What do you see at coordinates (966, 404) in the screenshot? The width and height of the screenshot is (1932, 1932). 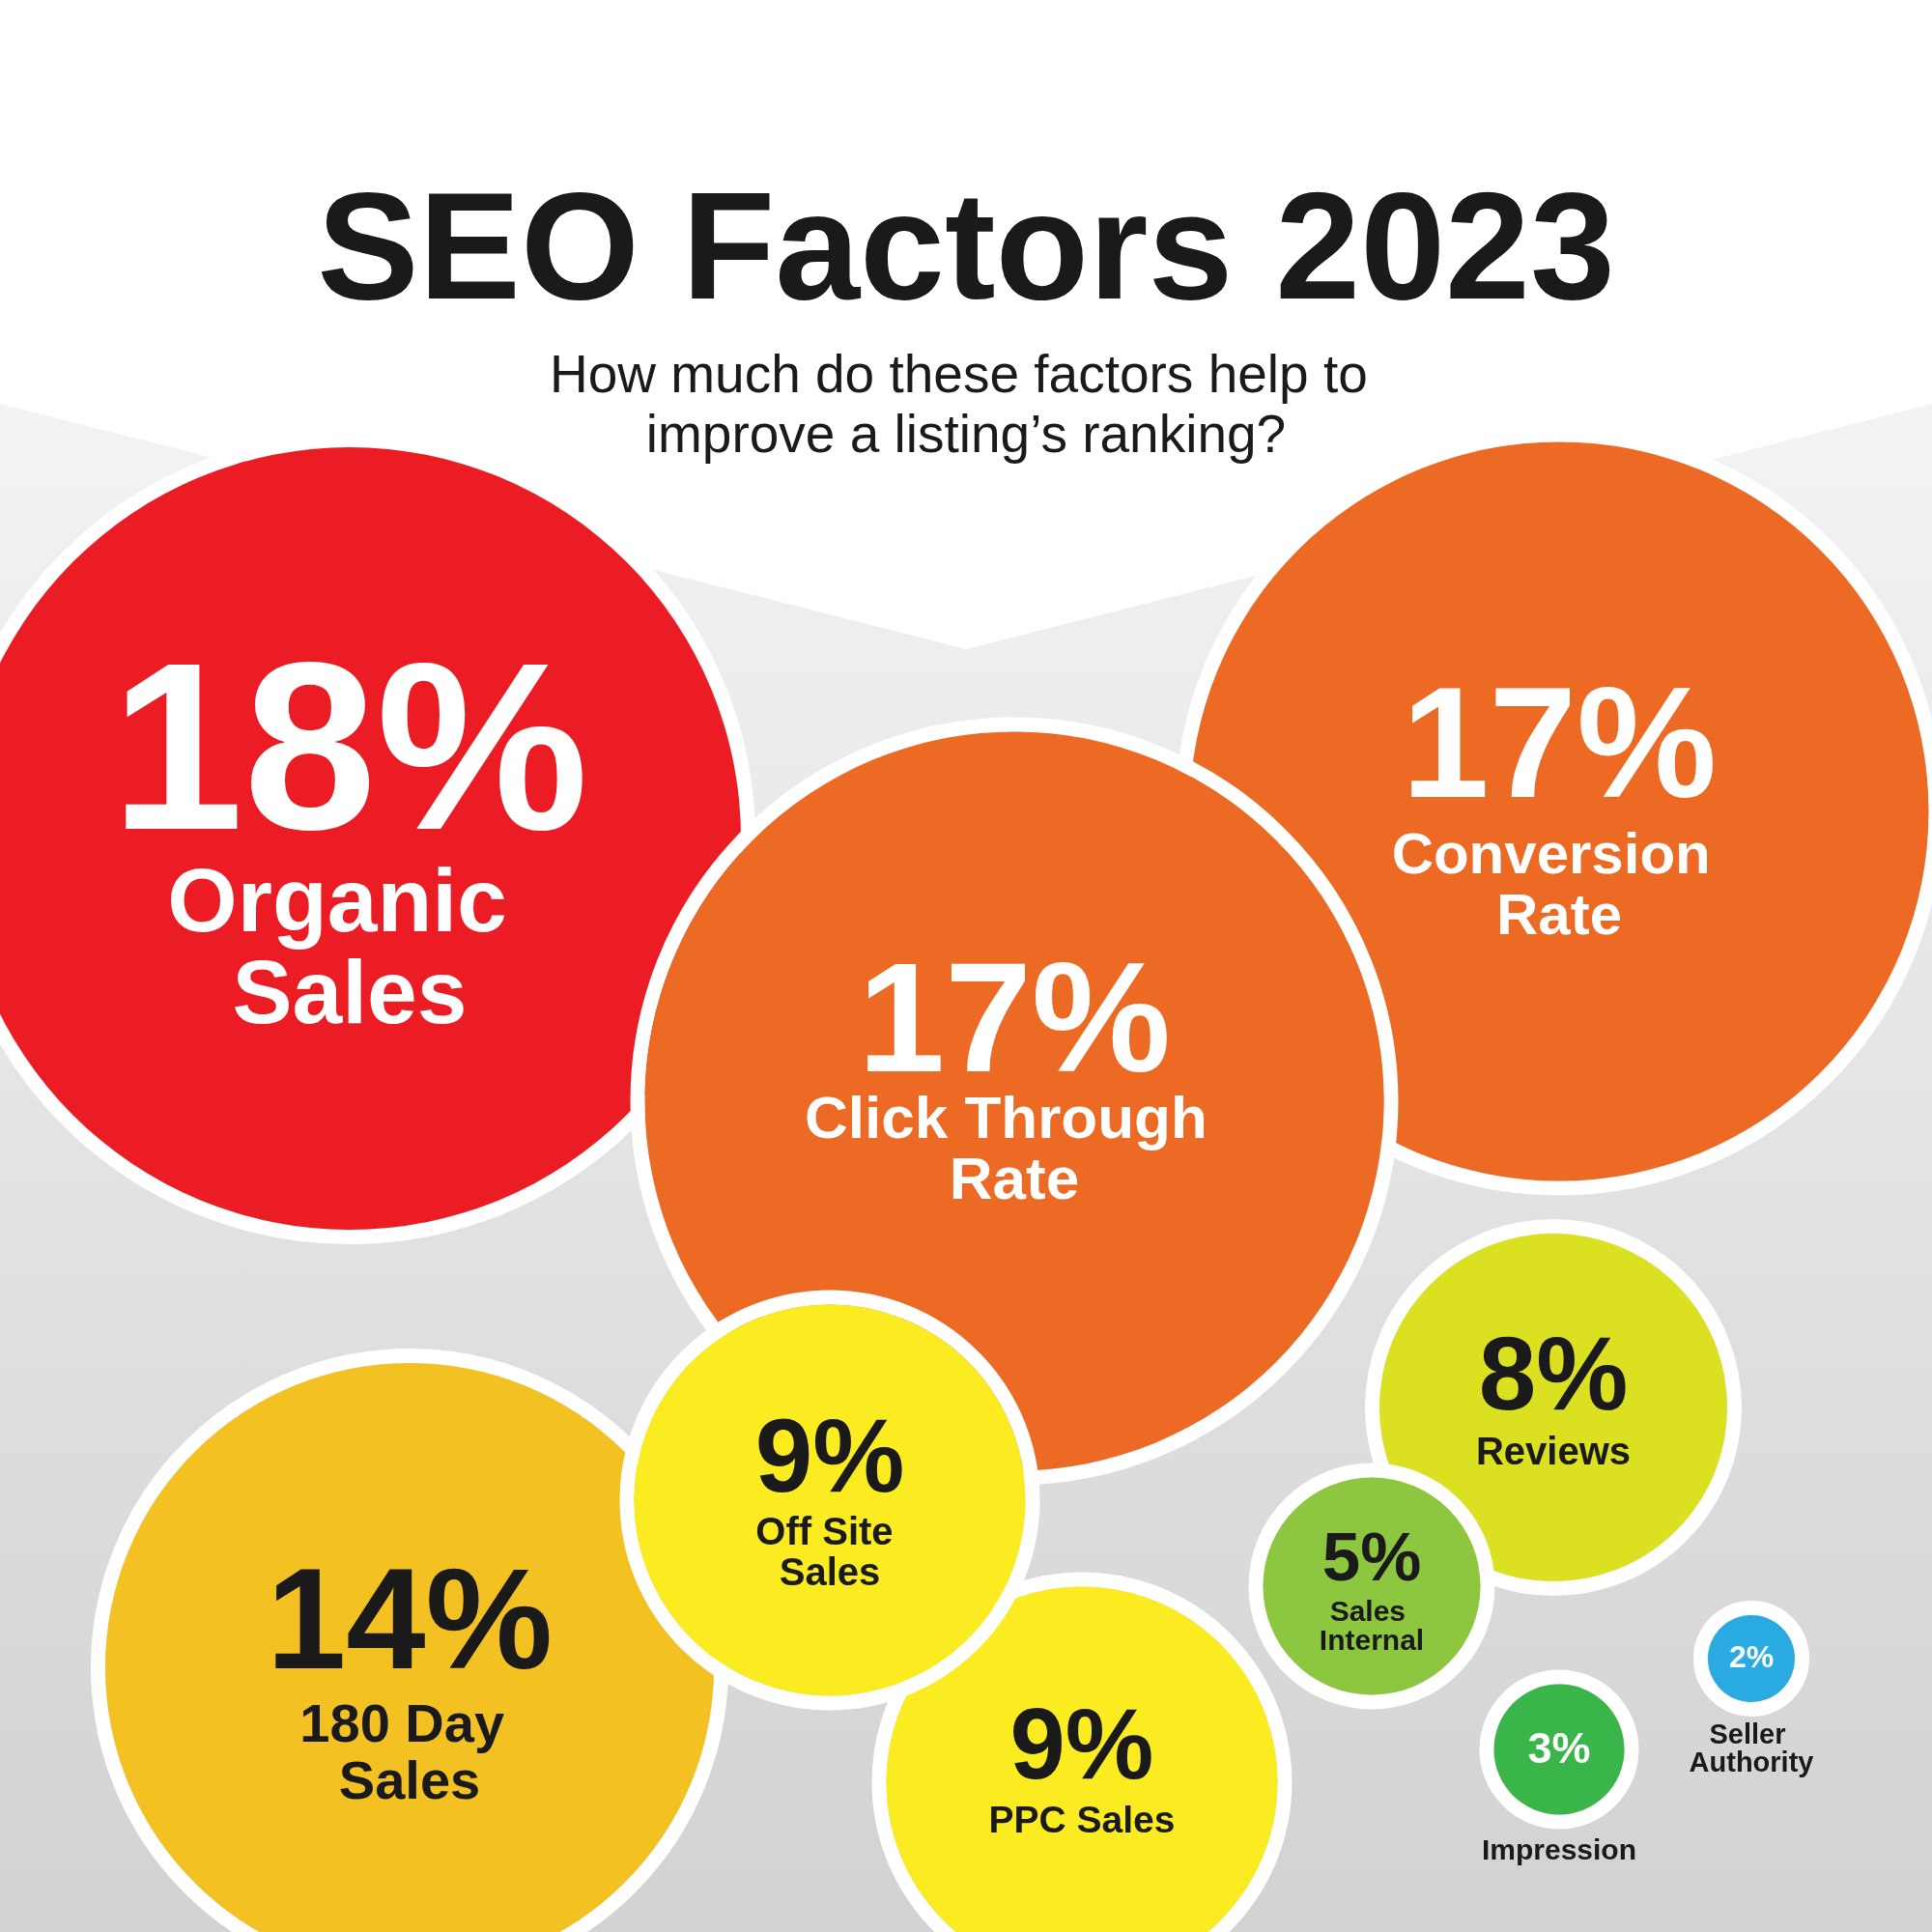 I see `text: How much do these factors help to improve a listing’s ranking?` at bounding box center [966, 404].